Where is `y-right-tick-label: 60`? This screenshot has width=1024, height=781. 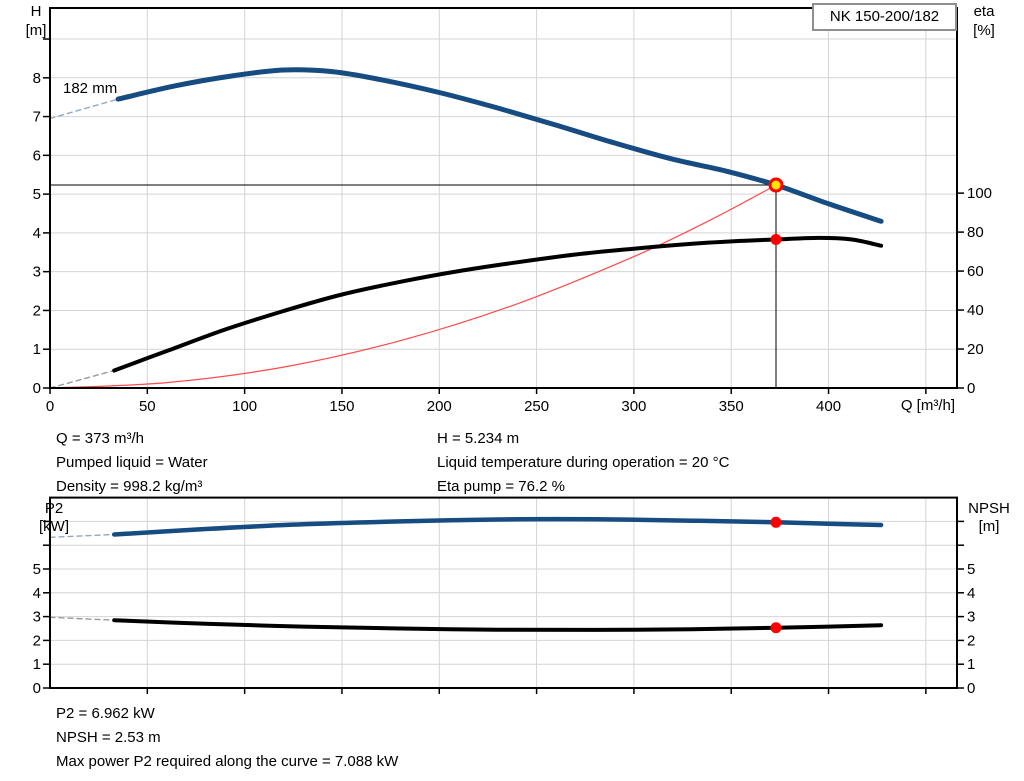
y-right-tick-label: 60 is located at coordinates (975, 271).